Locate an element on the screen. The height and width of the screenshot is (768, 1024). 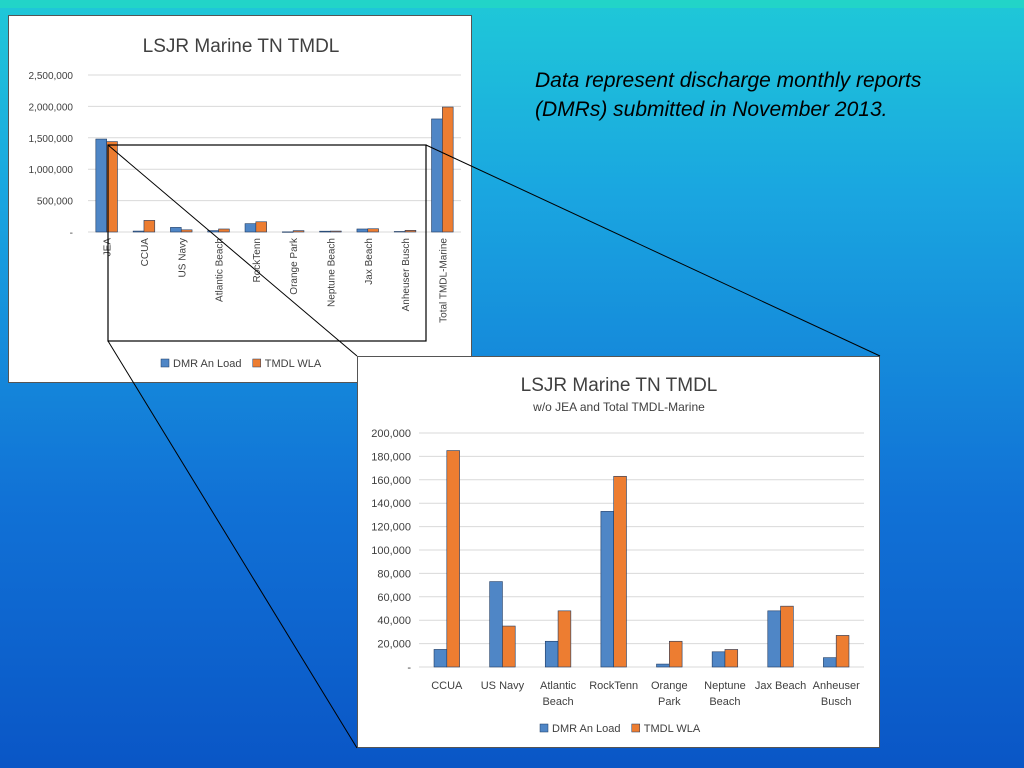
y-tick-label: 2,000,000 is located at coordinates (51, 107).